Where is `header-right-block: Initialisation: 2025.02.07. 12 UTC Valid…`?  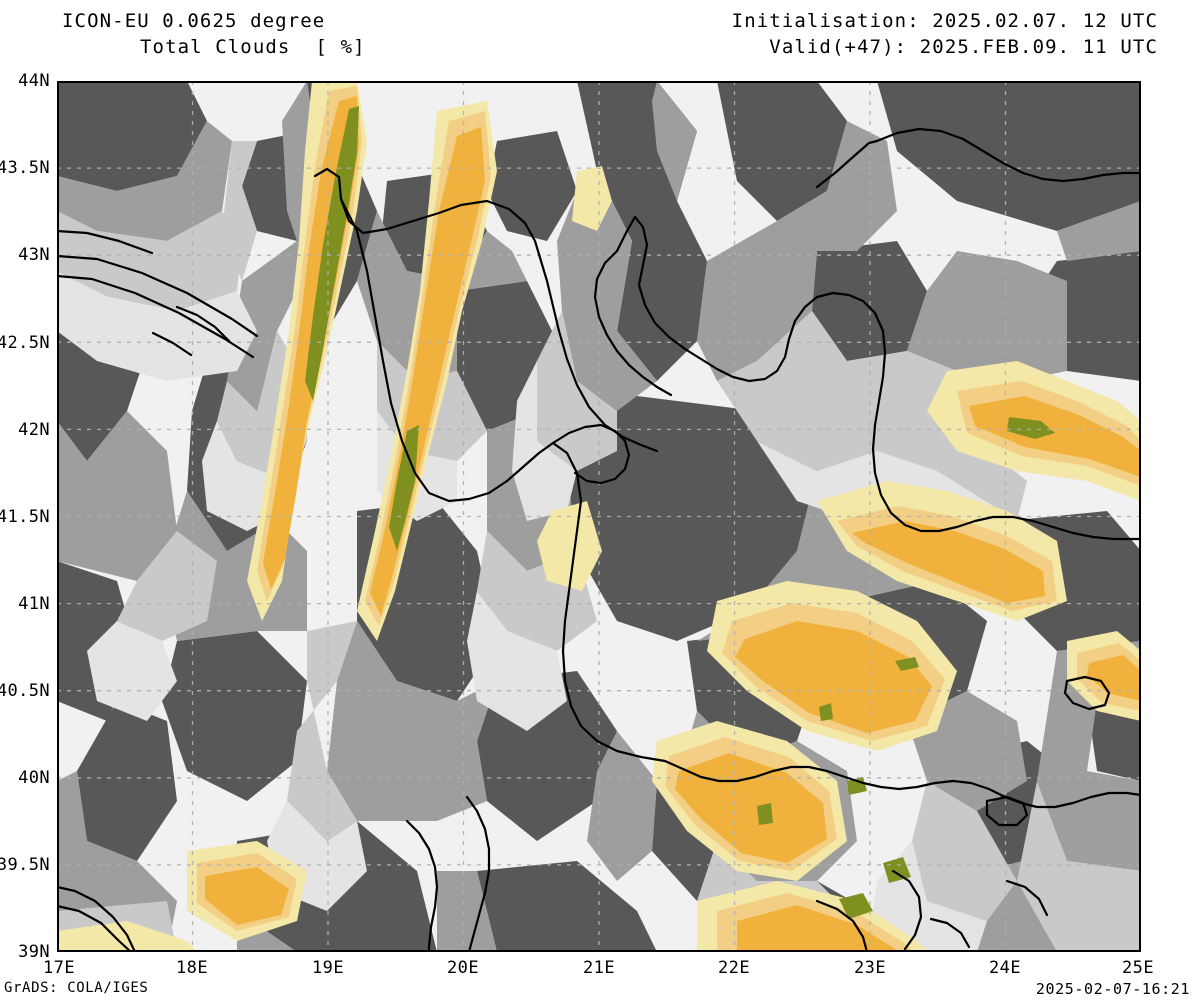 header-right-block: Initialisation: 2025.02.07. 12 UTC Valid… is located at coordinates (945, 34).